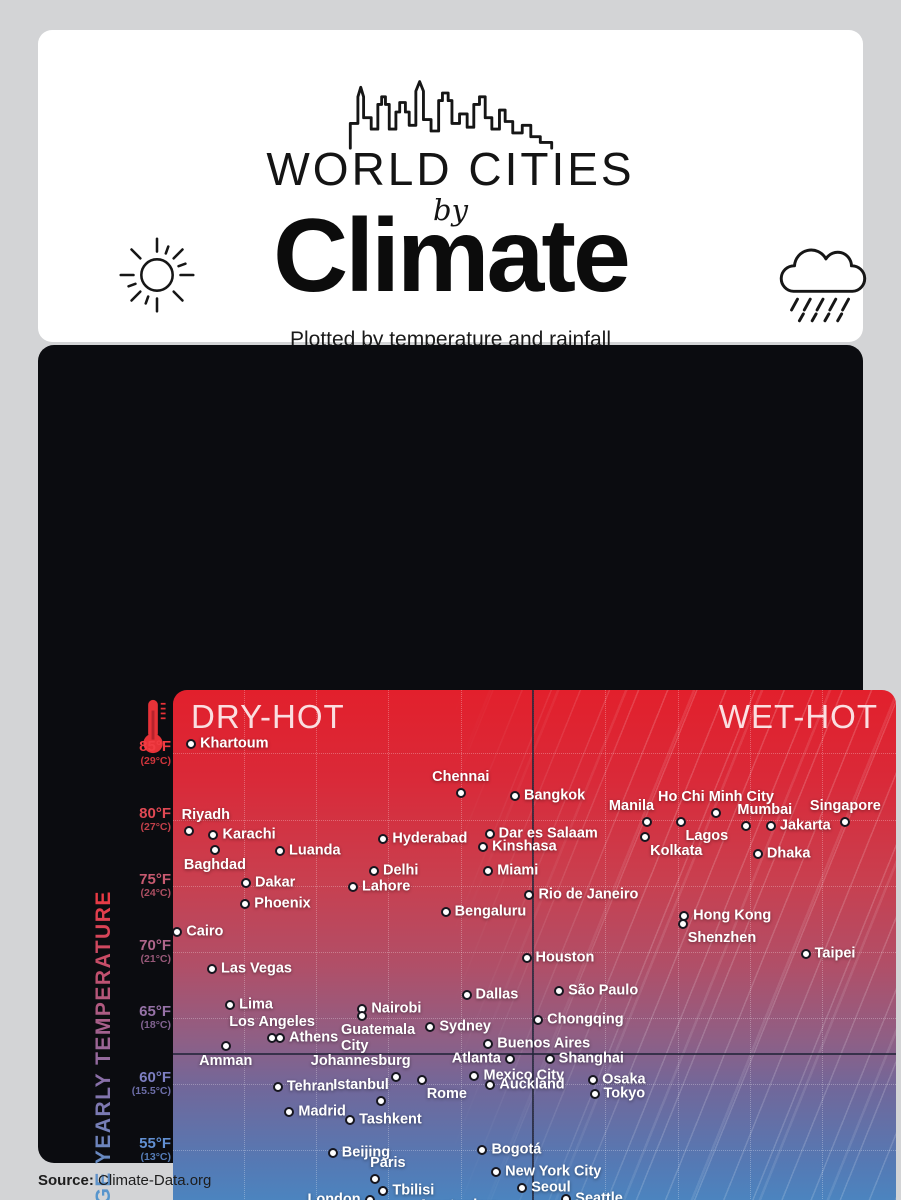 This screenshot has width=901, height=1200. Describe the element at coordinates (322, 1111) in the screenshot. I see `city-label: Madrid` at that location.